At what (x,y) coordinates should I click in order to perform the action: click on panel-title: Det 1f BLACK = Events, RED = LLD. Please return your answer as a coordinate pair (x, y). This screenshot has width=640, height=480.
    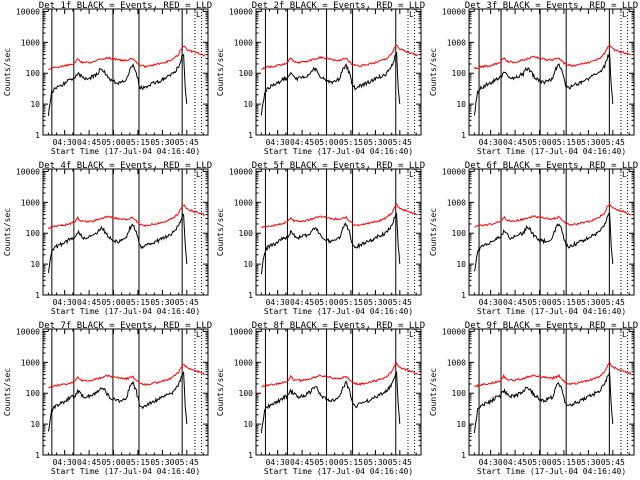
    Looking at the image, I should click on (125, 6).